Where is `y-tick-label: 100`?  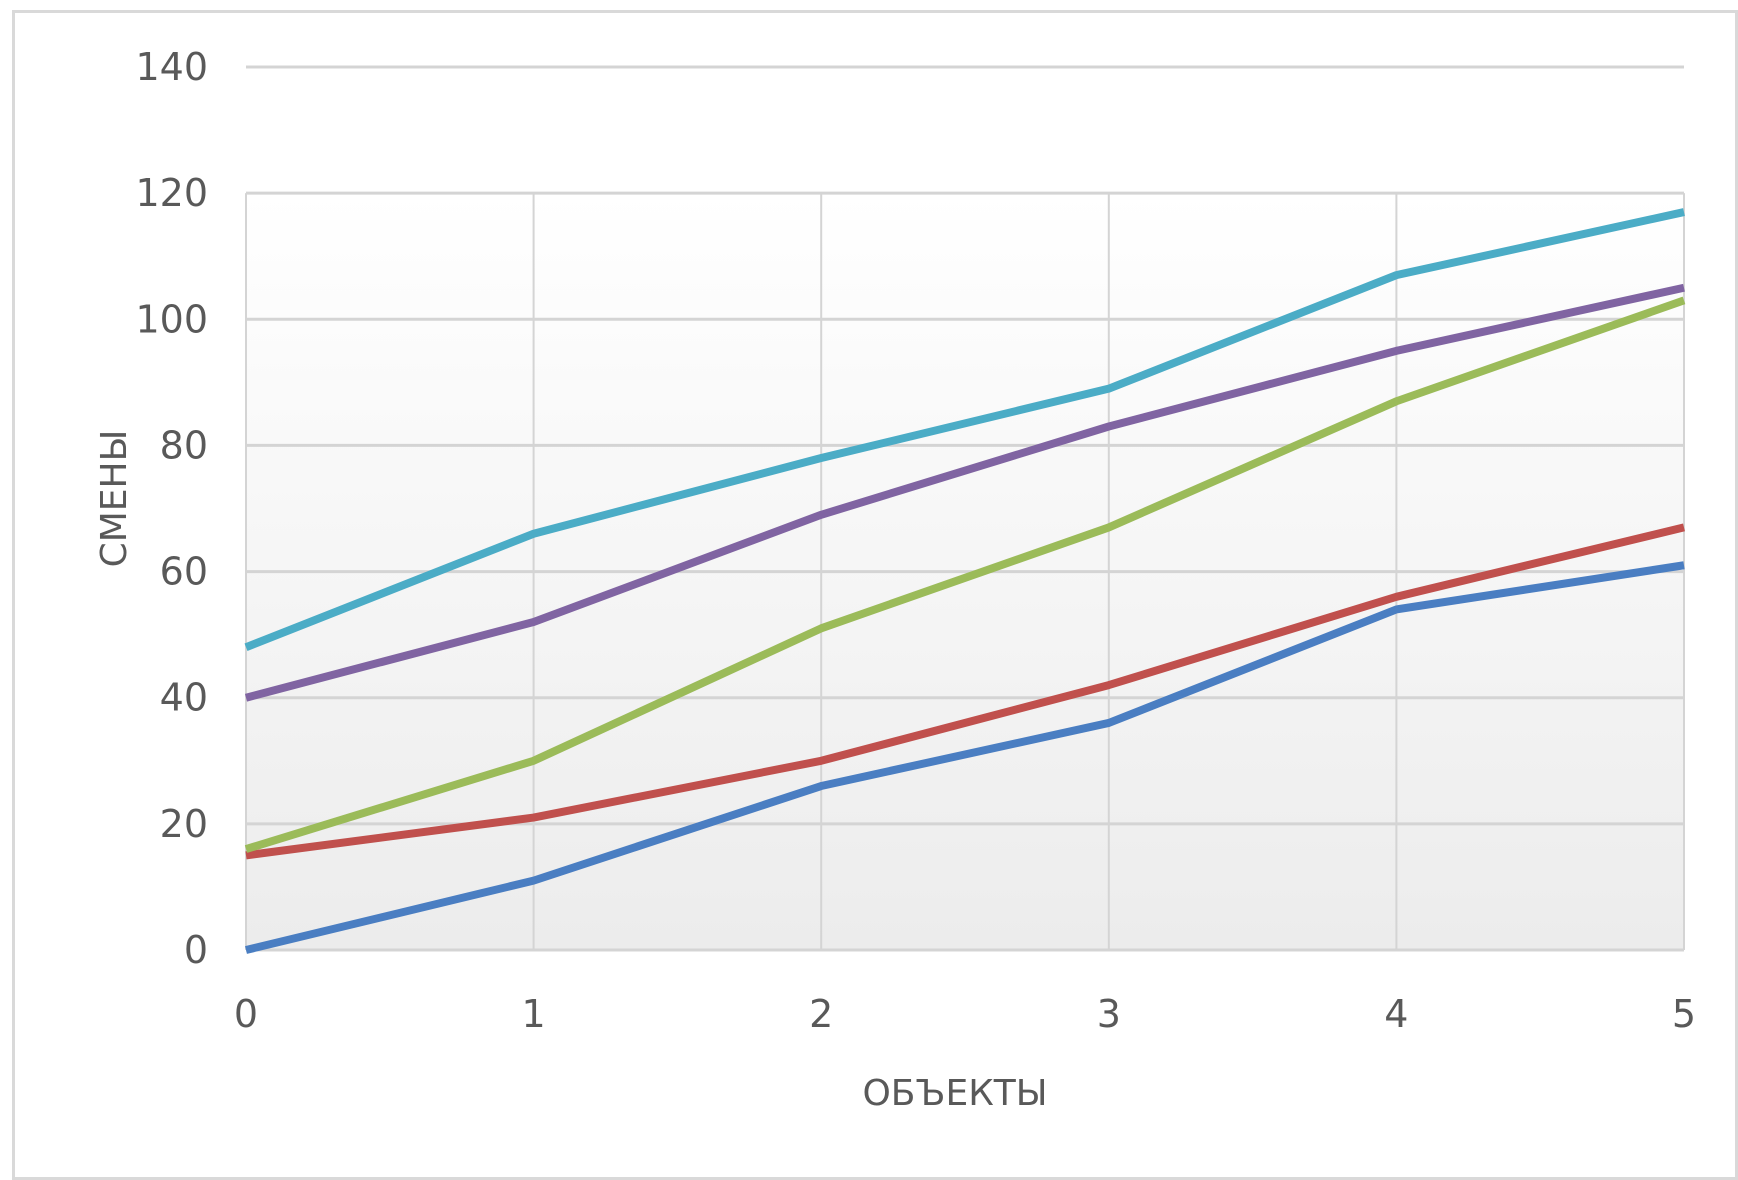
y-tick-label: 100 is located at coordinates (171, 319).